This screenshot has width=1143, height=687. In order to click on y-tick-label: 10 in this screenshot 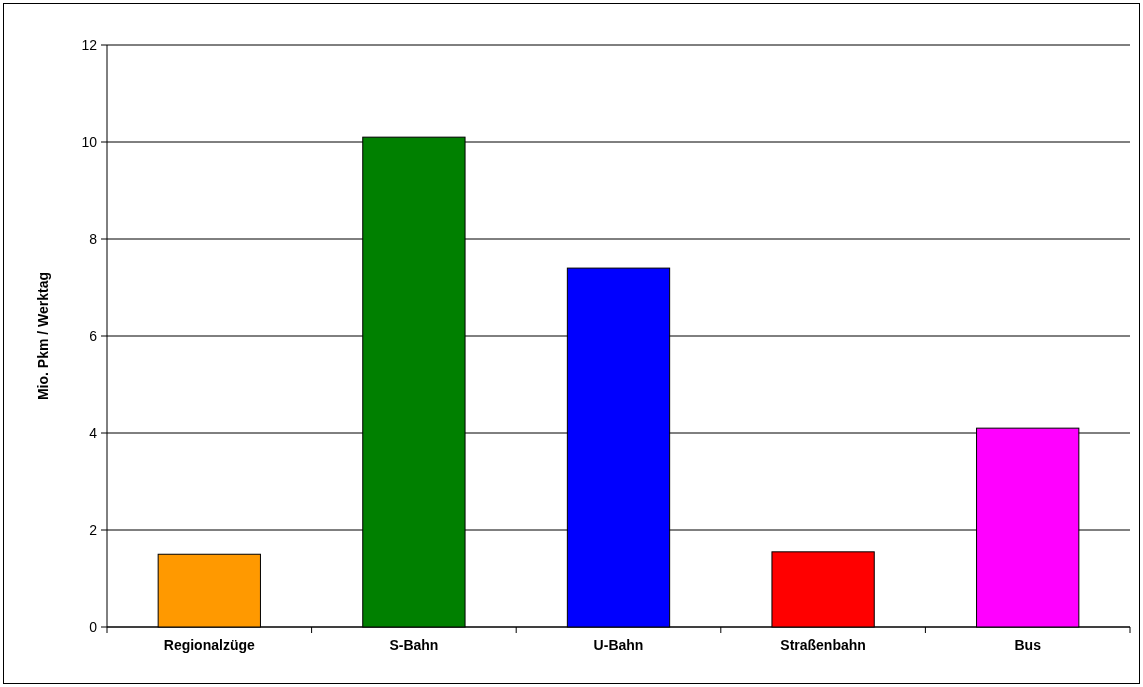, I will do `click(89, 141)`.